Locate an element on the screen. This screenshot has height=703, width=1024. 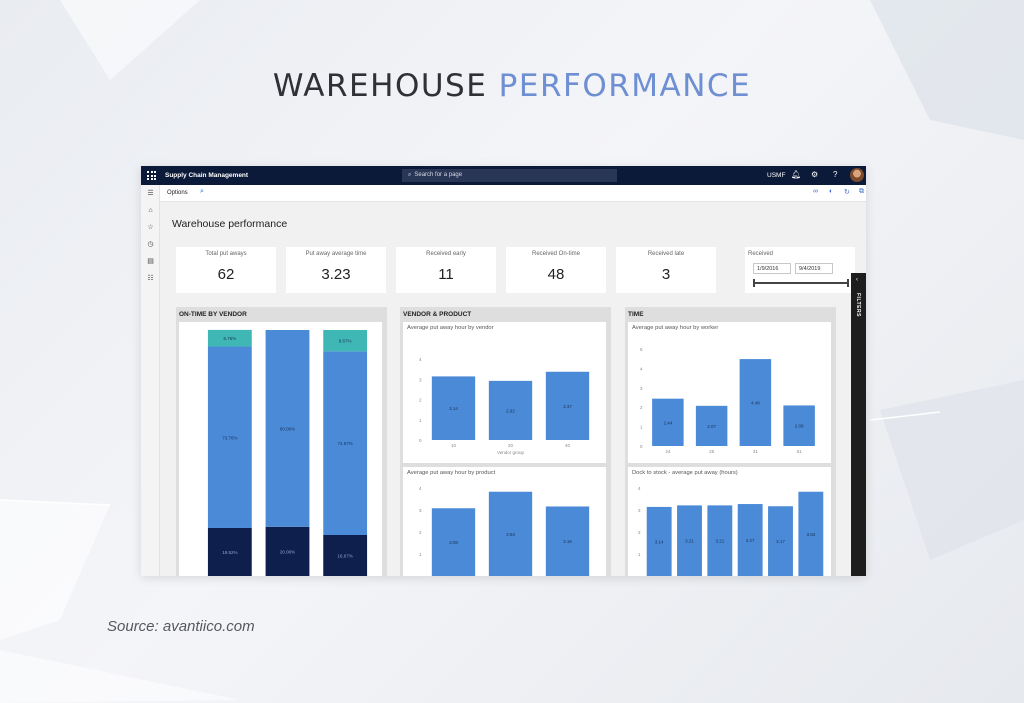
kpi-card: Received On-time 48 is located at coordinates (556, 270).